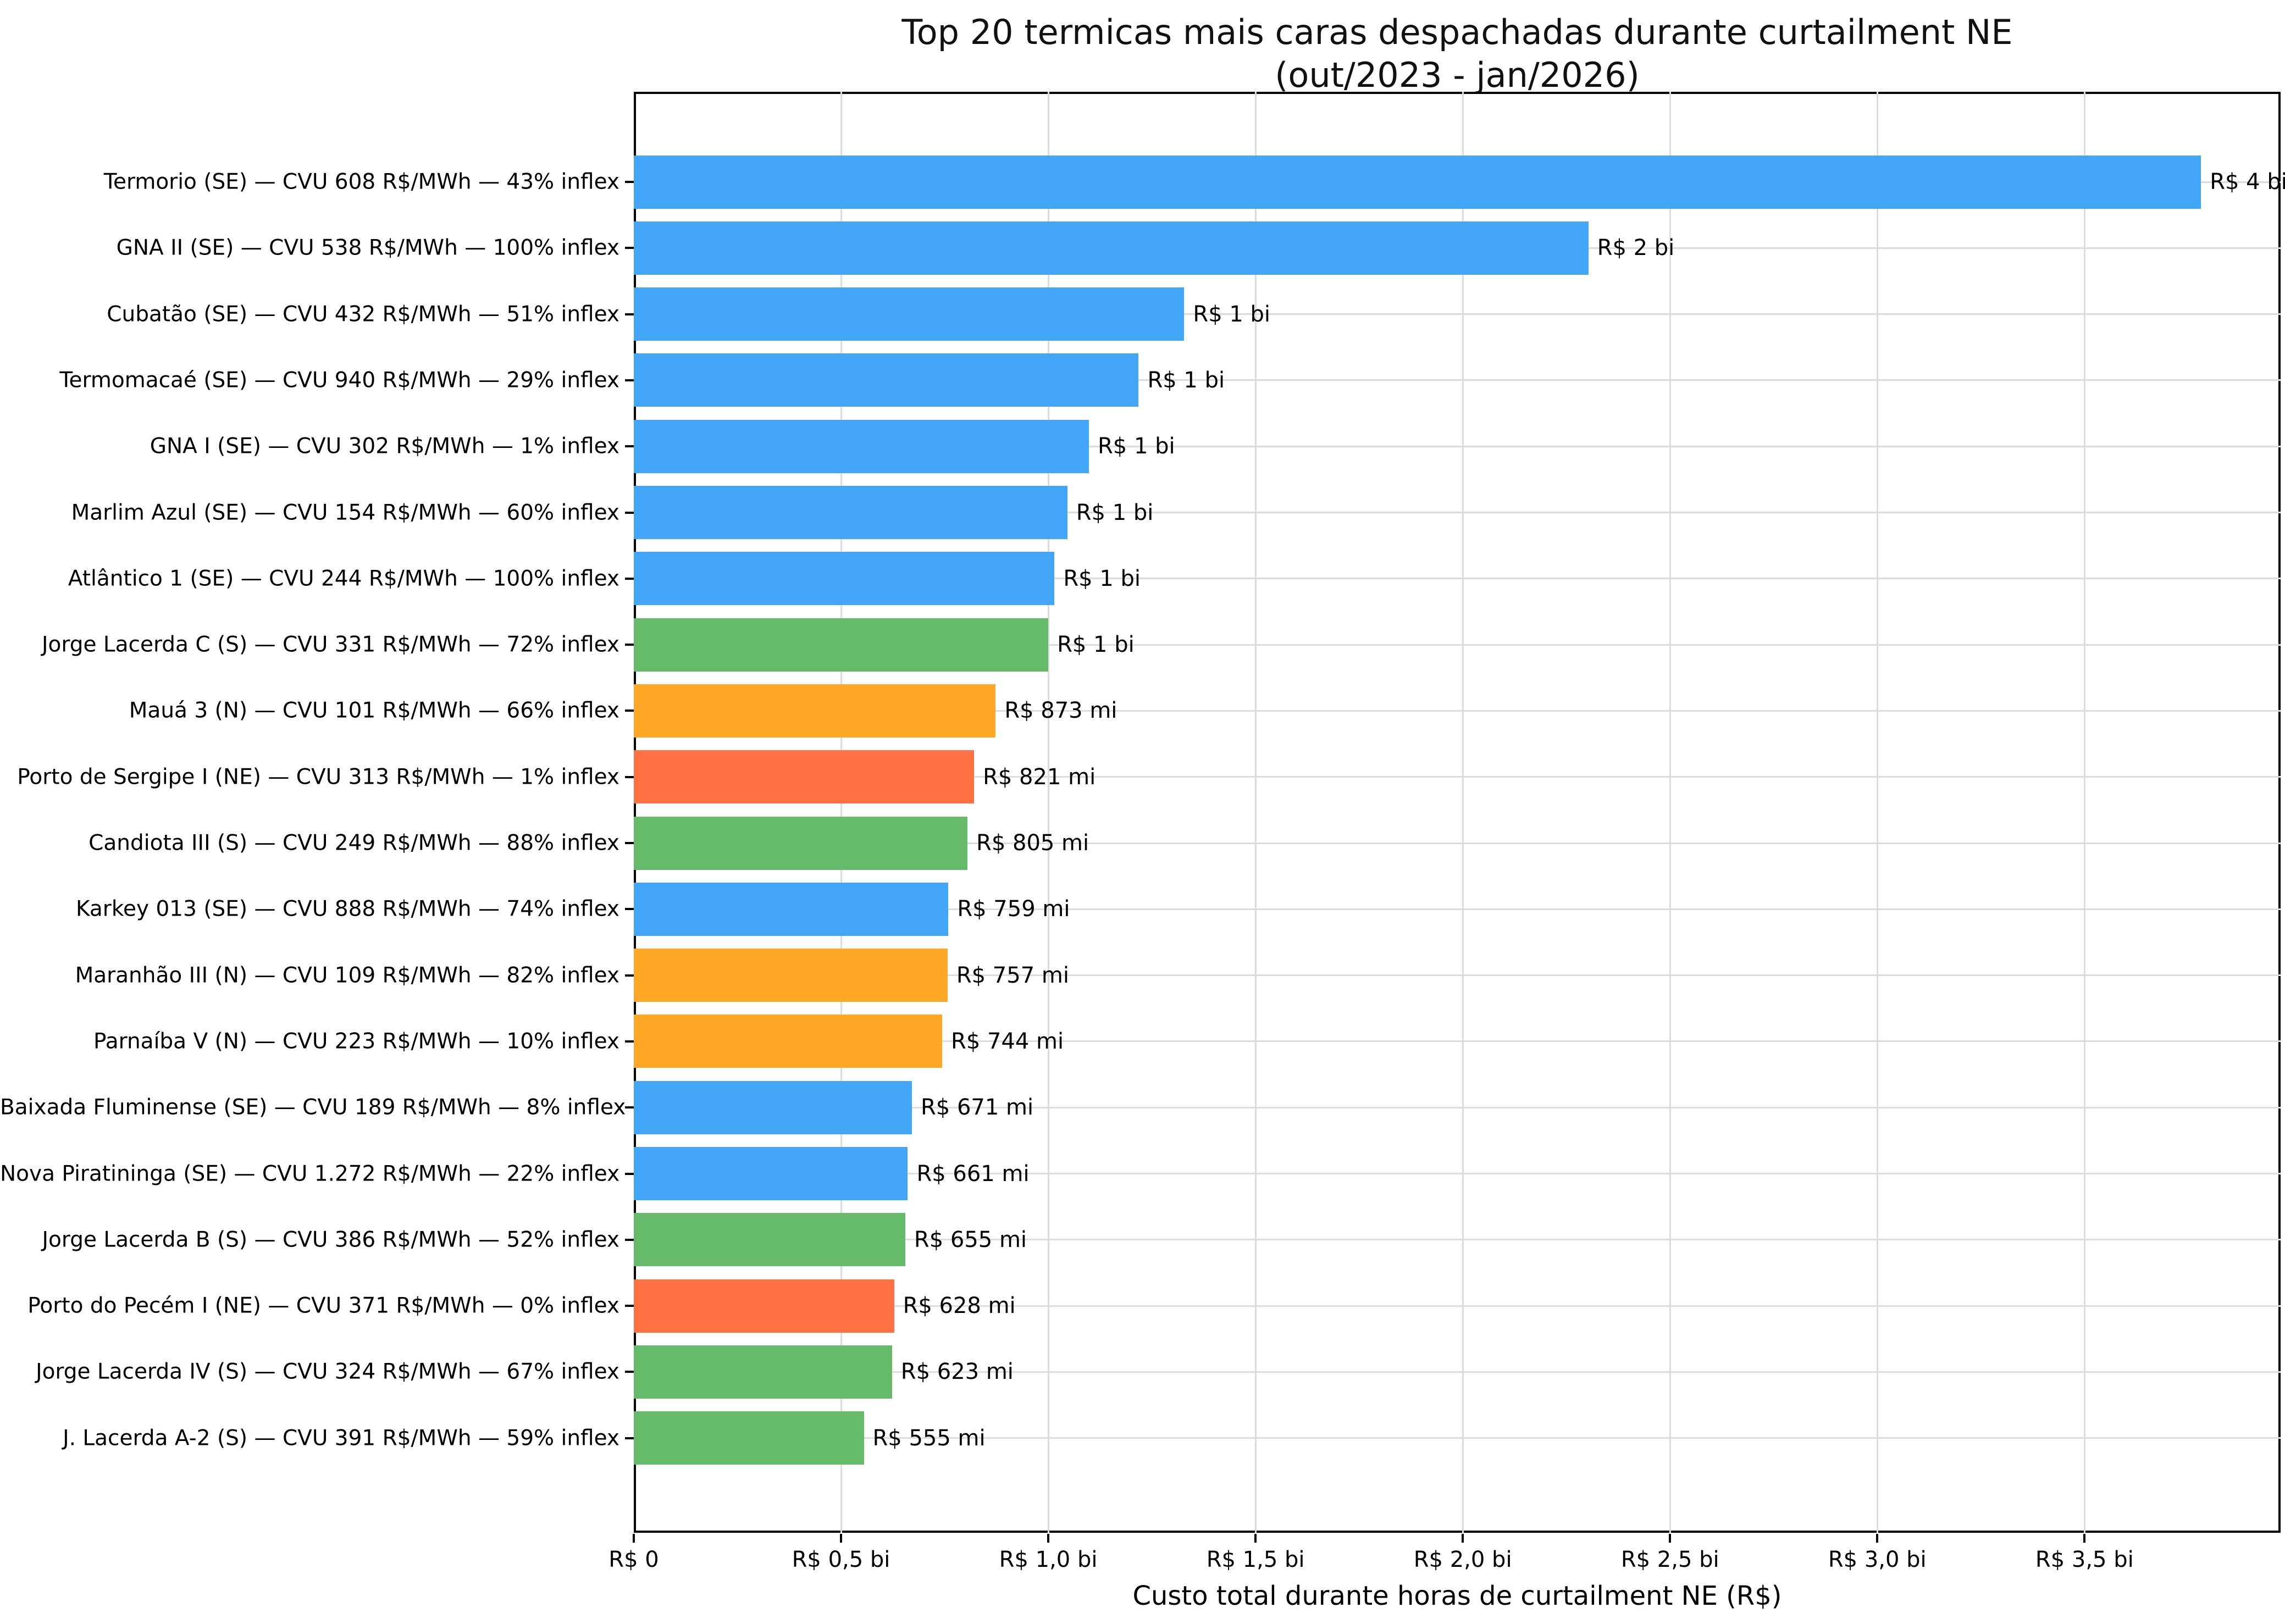  I want to click on axis-spine-top, so click(1457, 93).